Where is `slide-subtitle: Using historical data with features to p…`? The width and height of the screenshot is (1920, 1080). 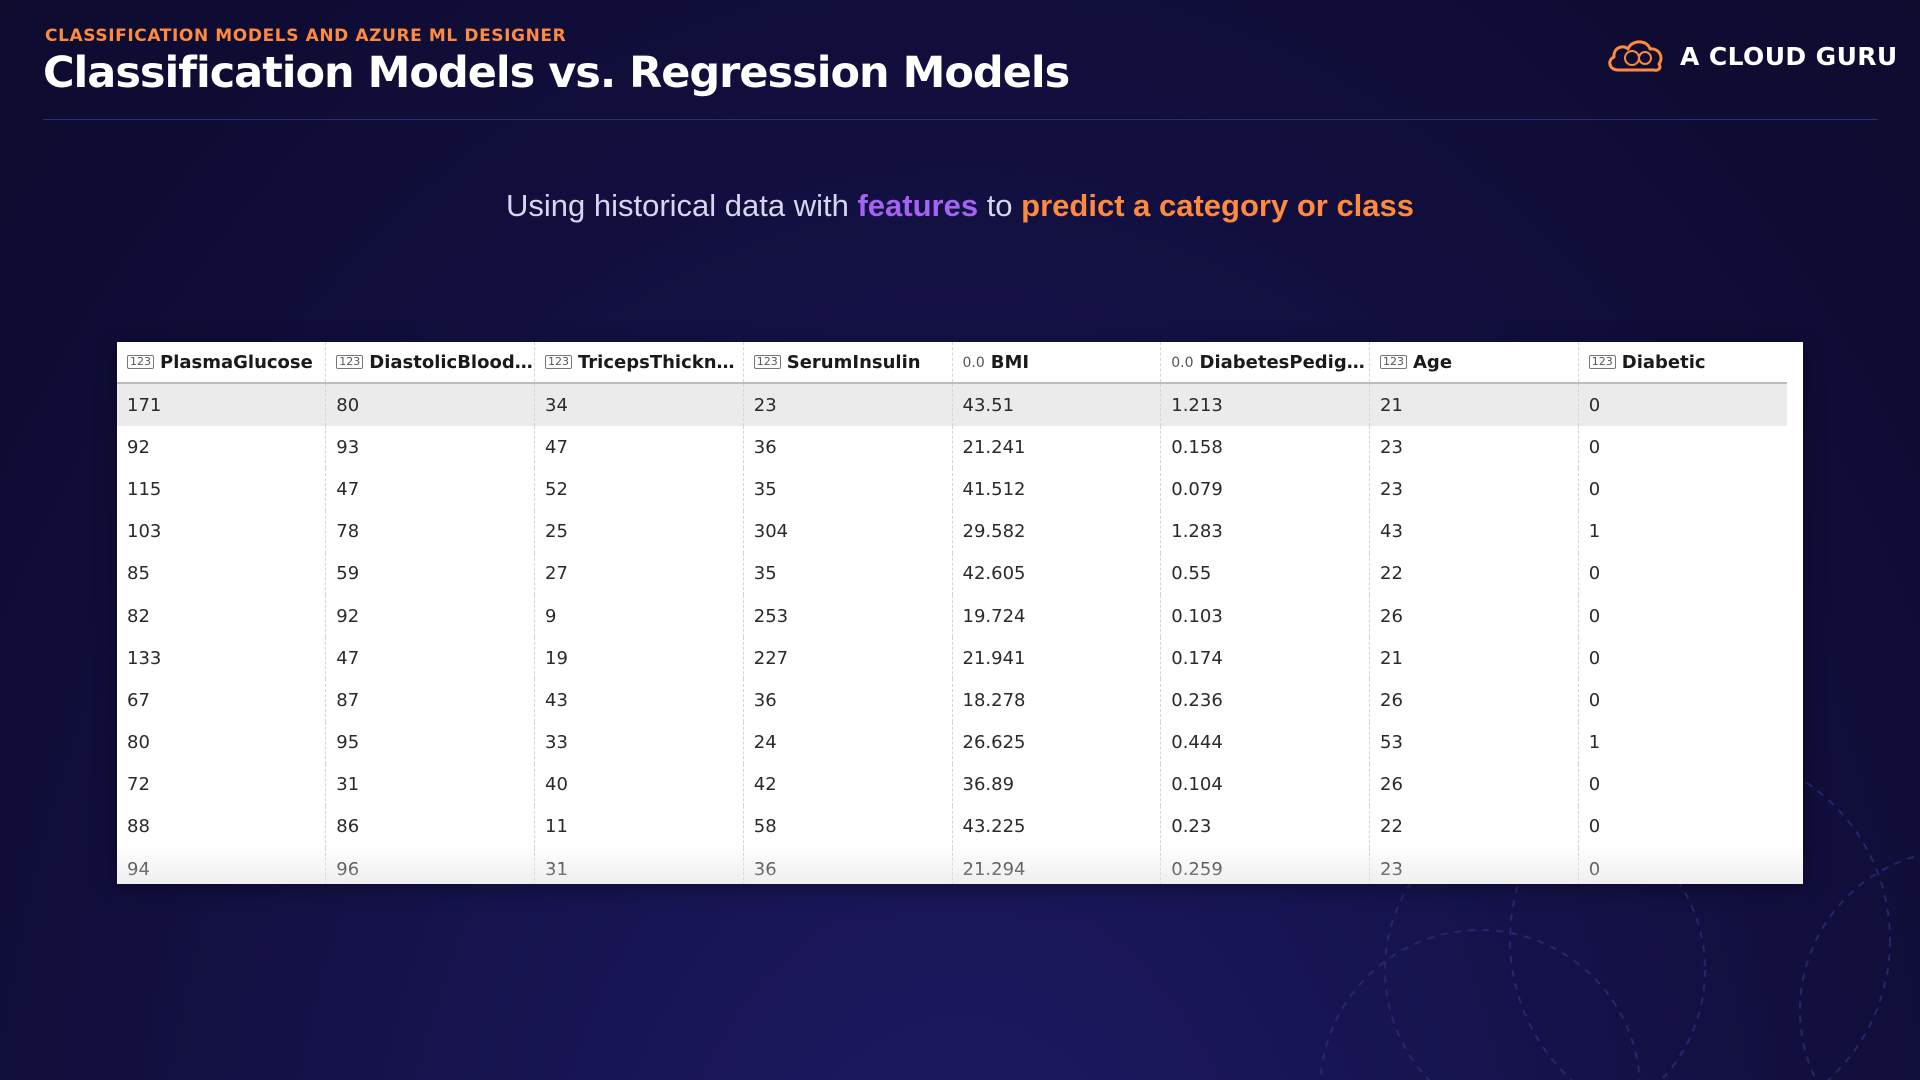 slide-subtitle: Using historical data with features to p… is located at coordinates (960, 206).